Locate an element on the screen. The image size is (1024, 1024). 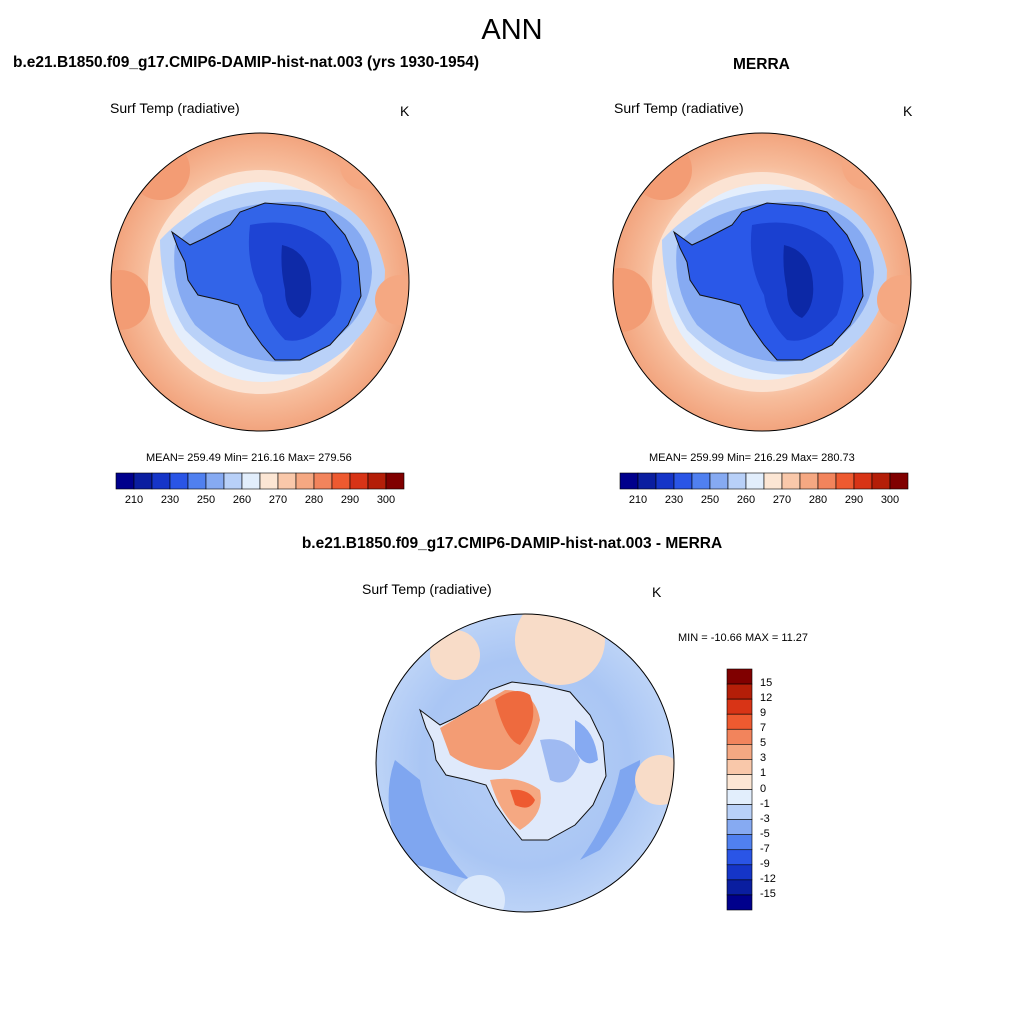
colorbar-2-tick-label: 230 is located at coordinates (674, 500).